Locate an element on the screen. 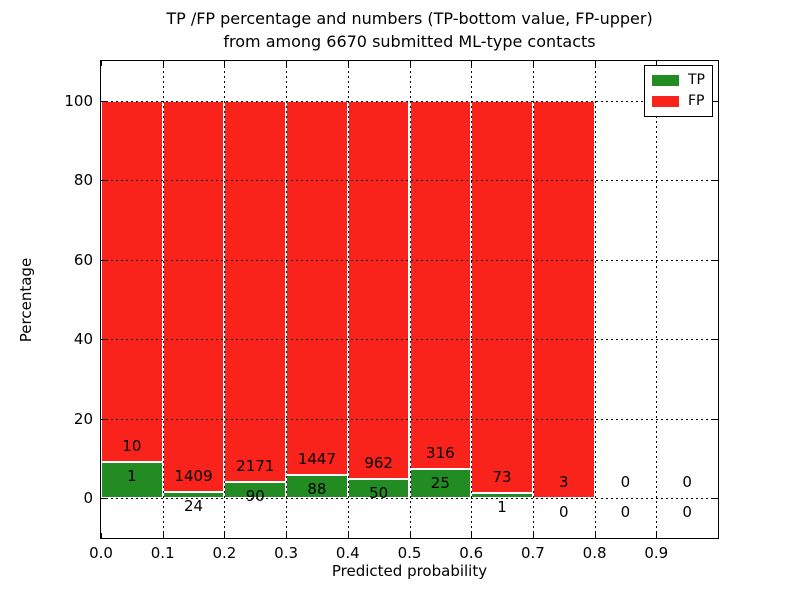  fp-count-label: 3 is located at coordinates (563, 482).